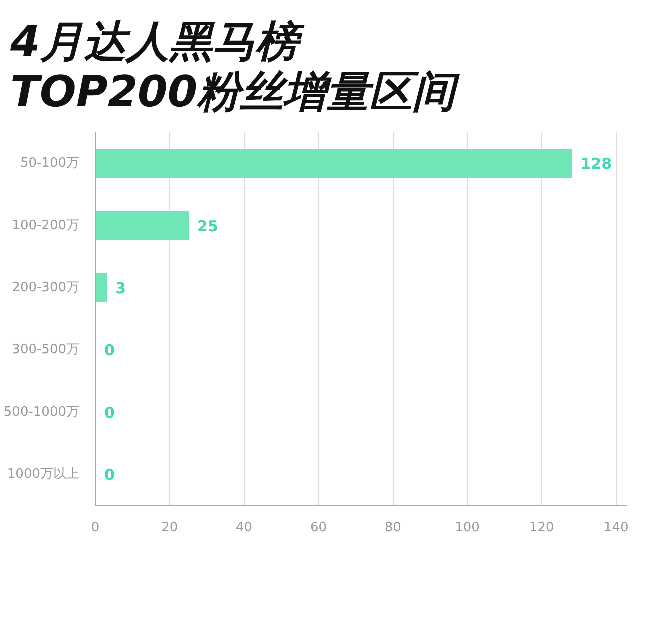 Image resolution: width=660 pixels, height=635 pixels. I want to click on data-label: 3, so click(121, 288).